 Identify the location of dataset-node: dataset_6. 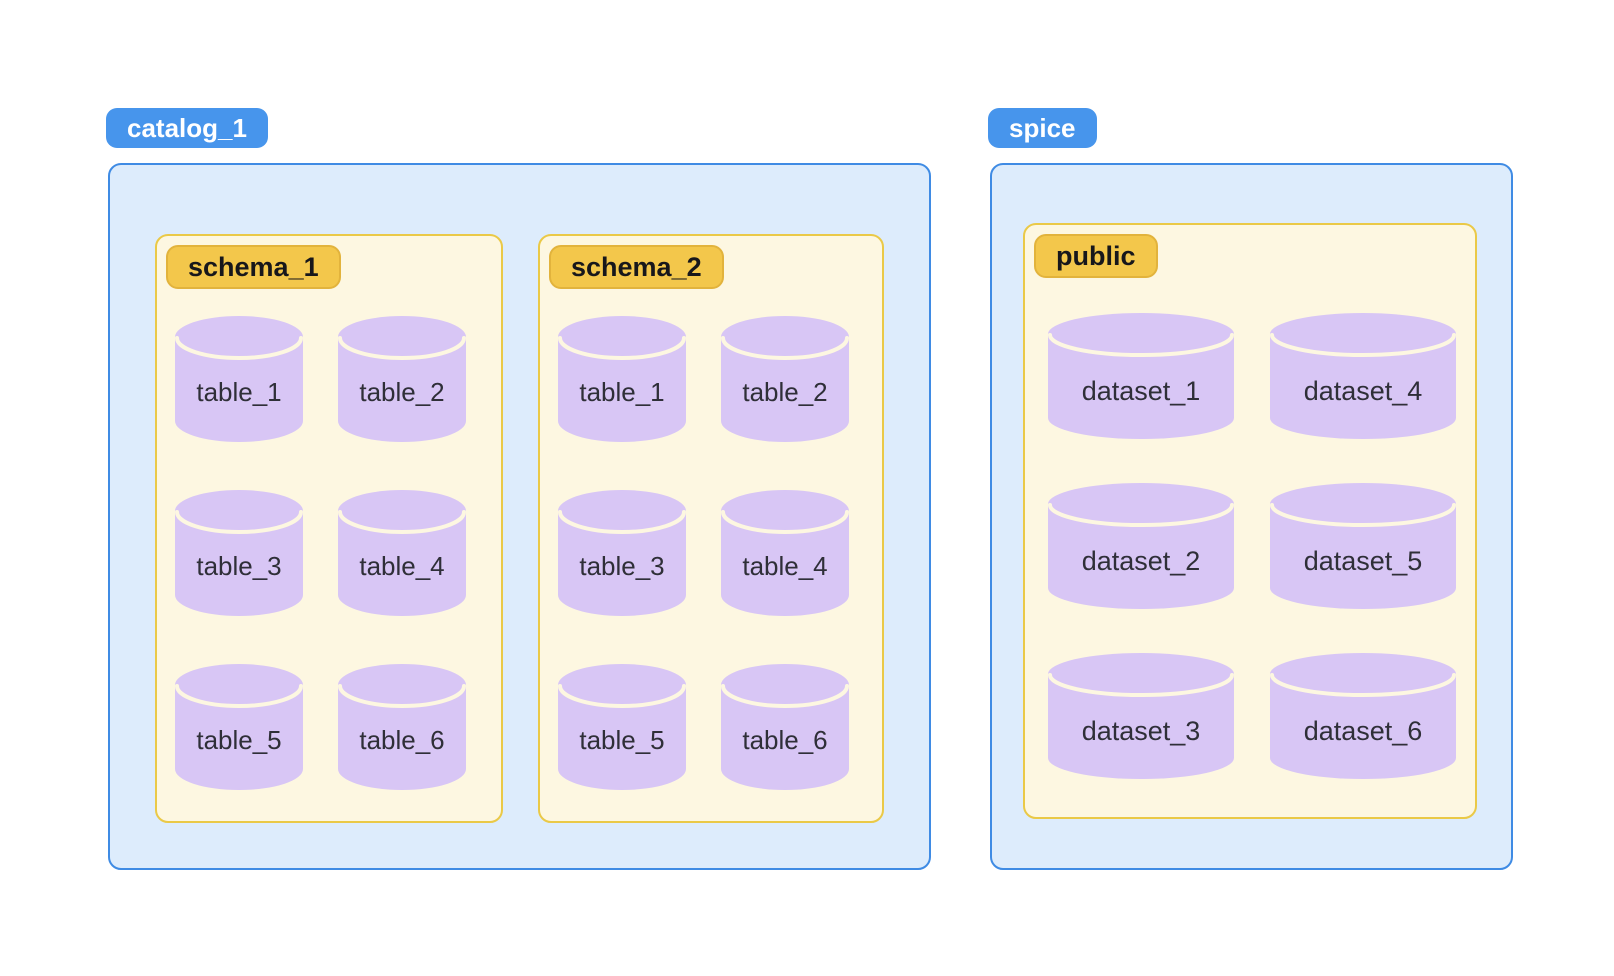
(1363, 716).